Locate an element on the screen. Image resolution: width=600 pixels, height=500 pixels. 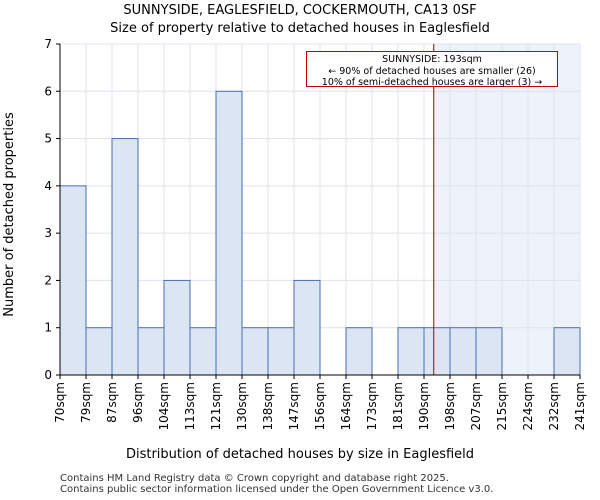
y-tick-label: 5 is located at coordinates (48, 139).